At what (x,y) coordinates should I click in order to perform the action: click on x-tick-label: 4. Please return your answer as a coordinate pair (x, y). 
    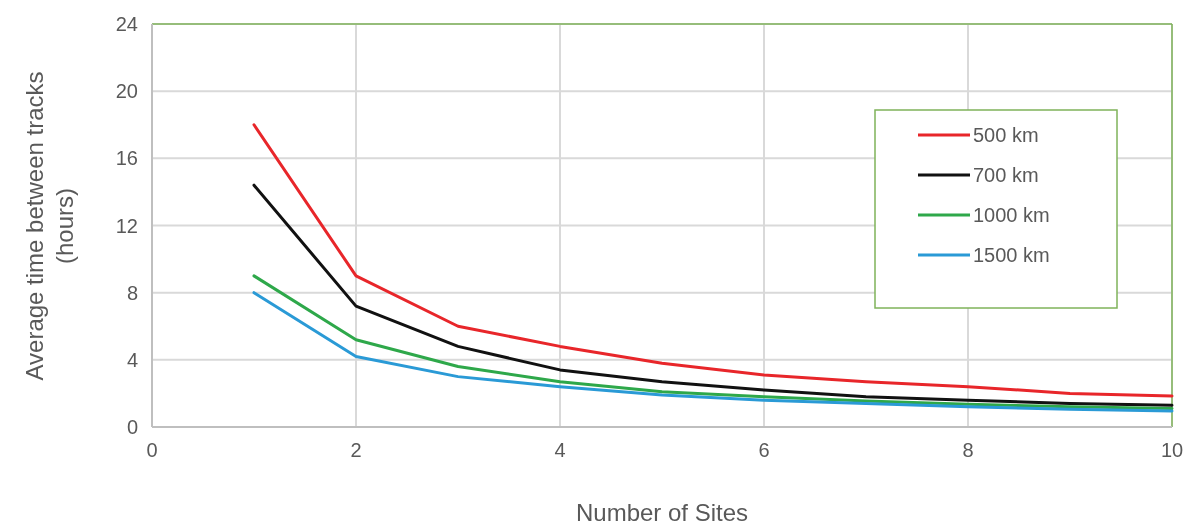
    Looking at the image, I should click on (560, 450).